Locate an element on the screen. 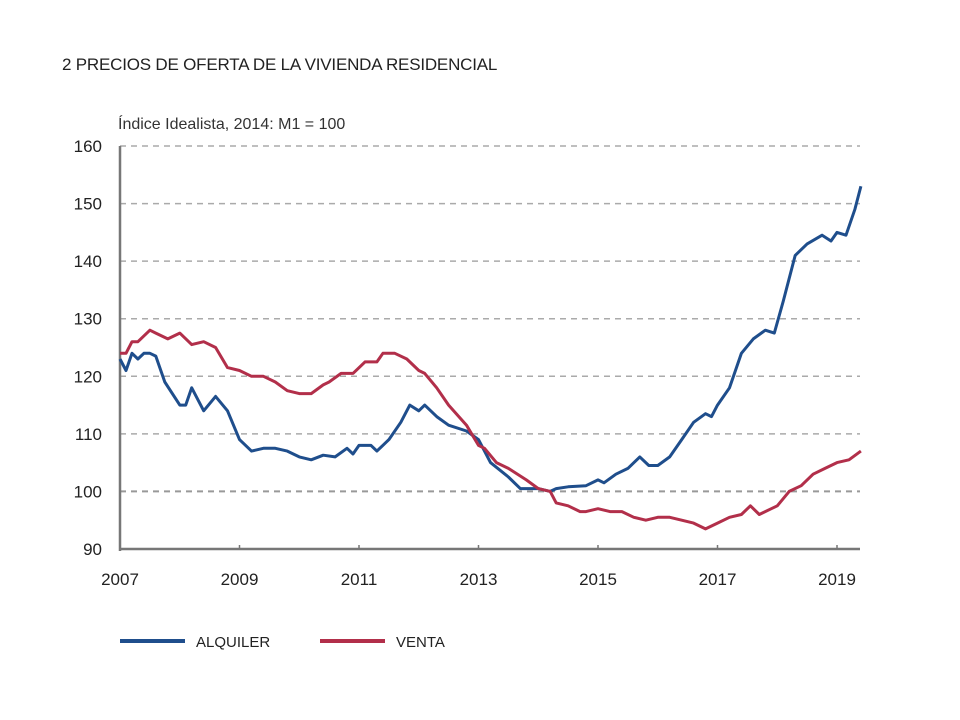 The image size is (960, 720). y-tick-label: 110 is located at coordinates (88, 434).